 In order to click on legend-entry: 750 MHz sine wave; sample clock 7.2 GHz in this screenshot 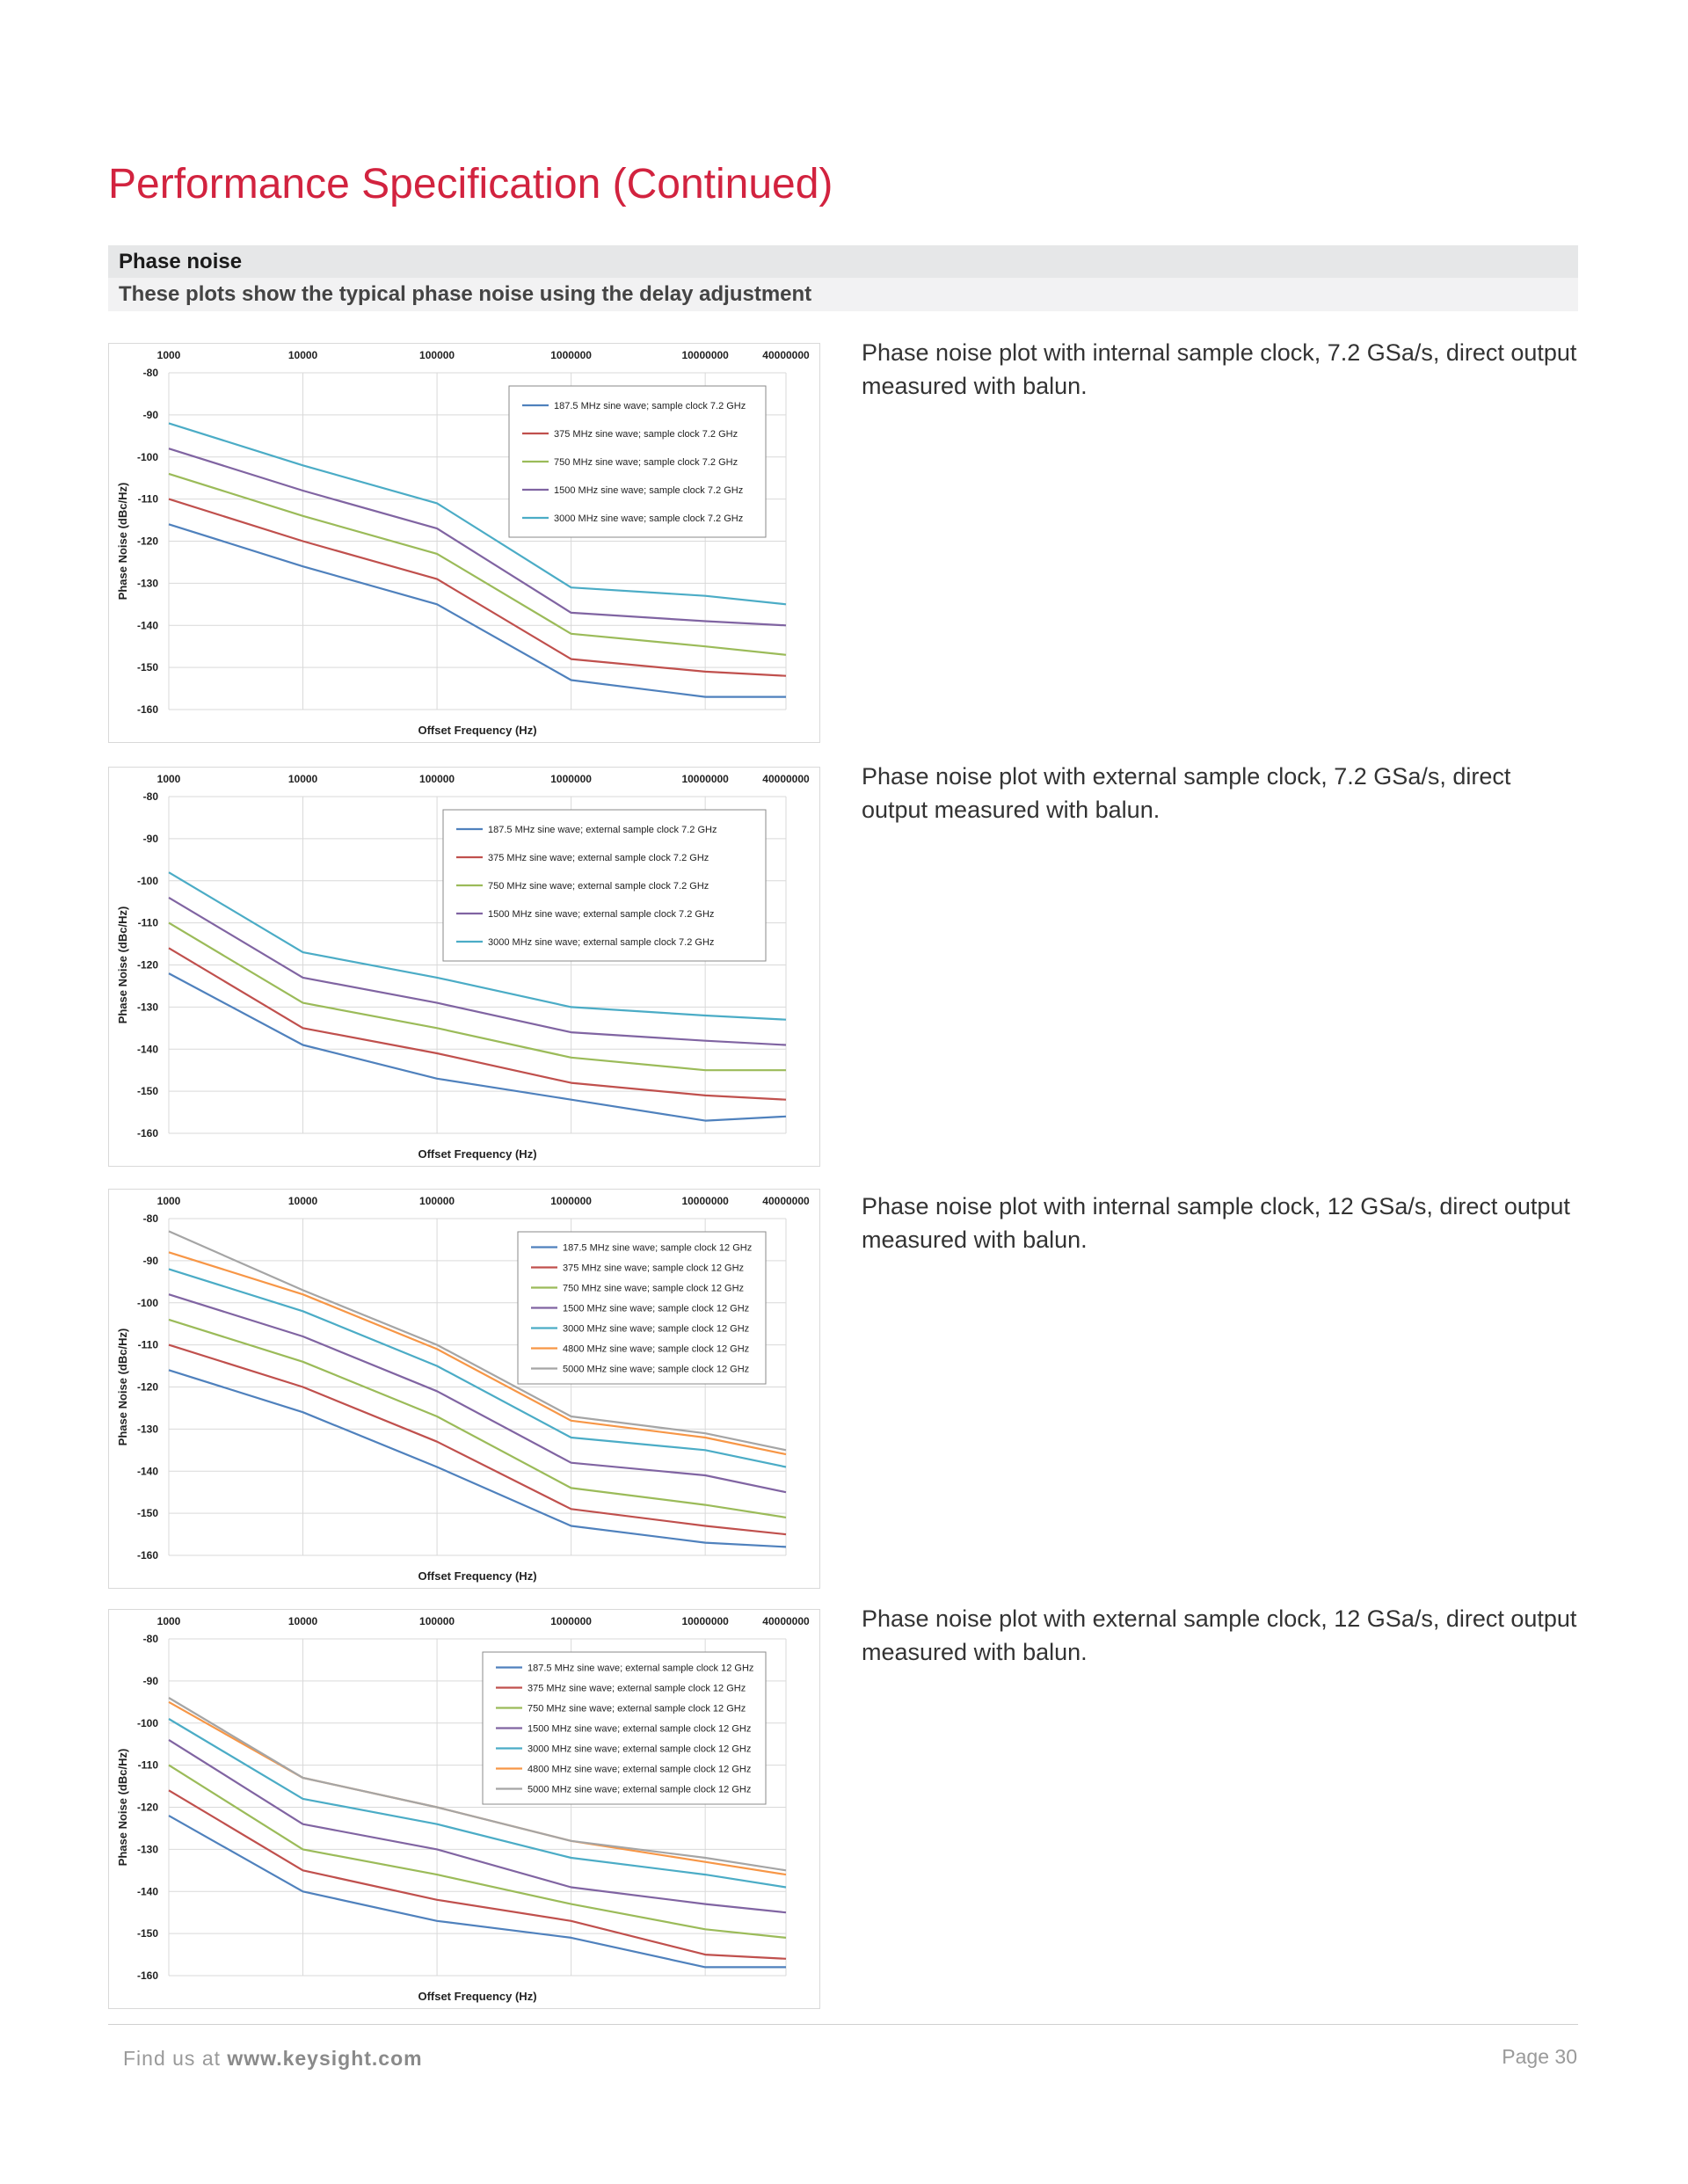, I will do `click(646, 462)`.